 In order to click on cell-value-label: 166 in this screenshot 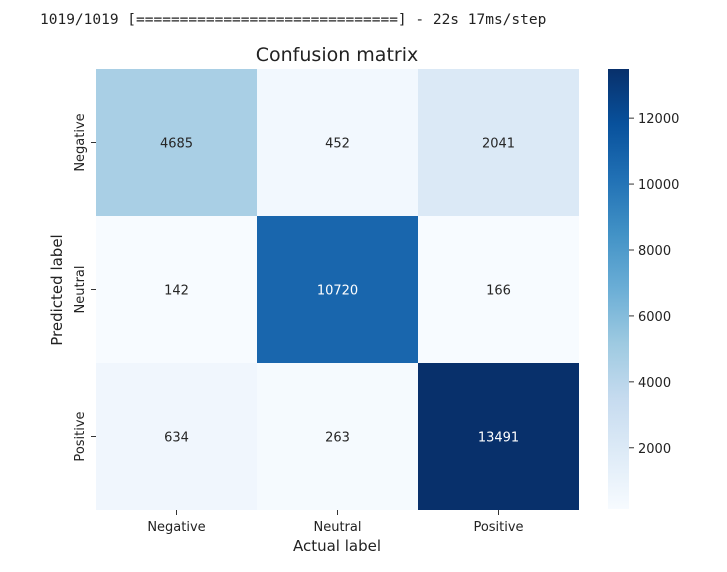, I will do `click(498, 291)`.